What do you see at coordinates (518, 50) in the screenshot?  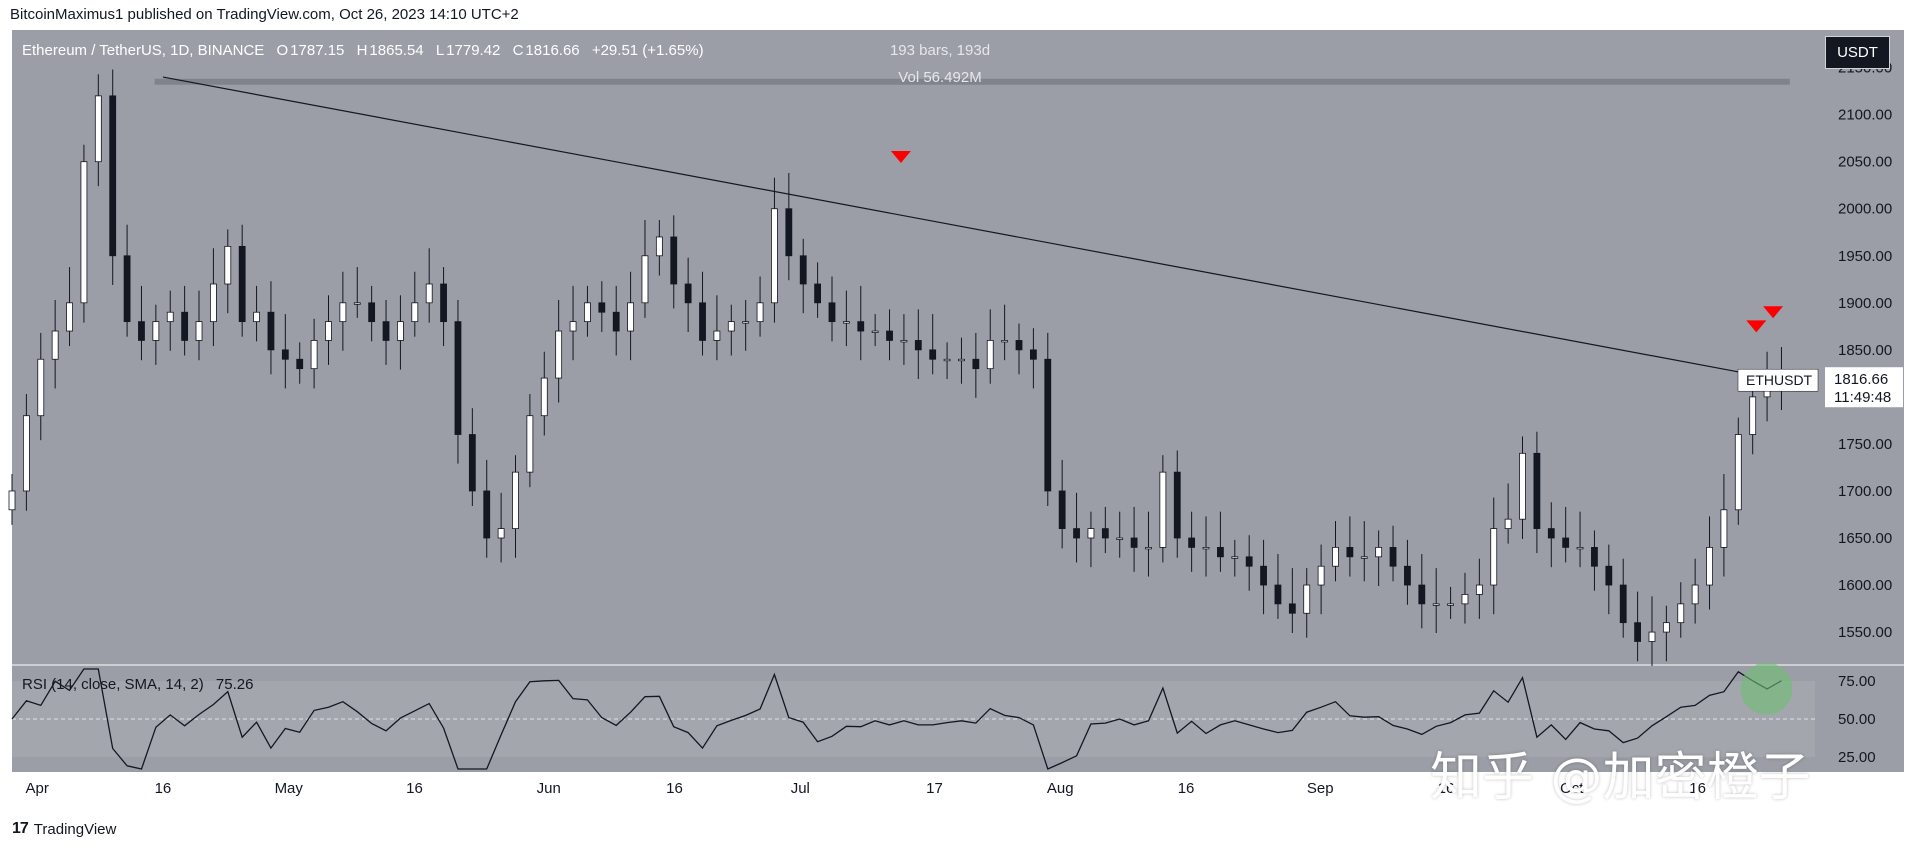 I see `close-label: C` at bounding box center [518, 50].